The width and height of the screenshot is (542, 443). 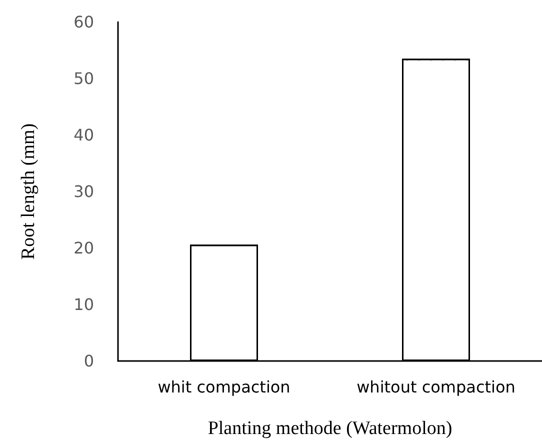 I want to click on x-tick-label: whitout compaction, so click(x=436, y=387).